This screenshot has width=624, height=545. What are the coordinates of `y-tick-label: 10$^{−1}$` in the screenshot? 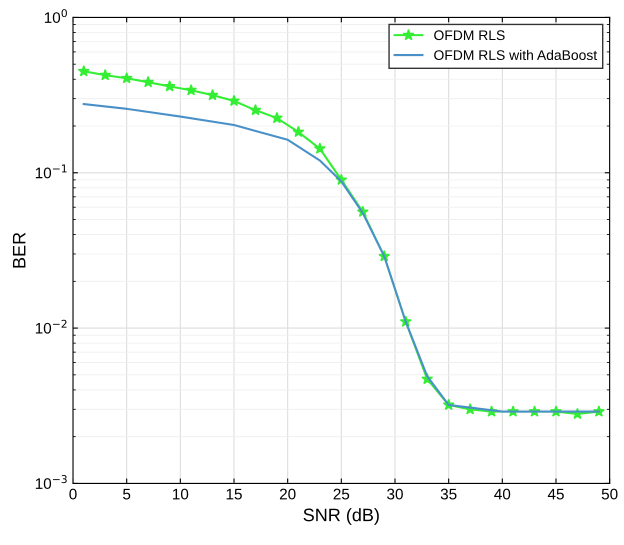 It's located at (51, 171).